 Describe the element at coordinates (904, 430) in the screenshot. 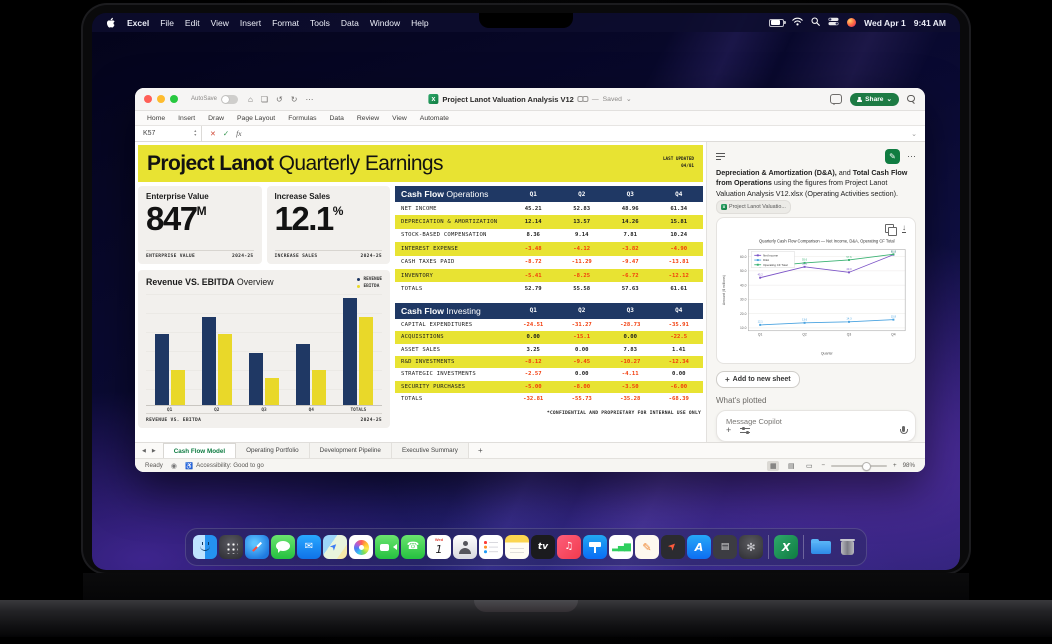

I see `microphone-icon` at that location.